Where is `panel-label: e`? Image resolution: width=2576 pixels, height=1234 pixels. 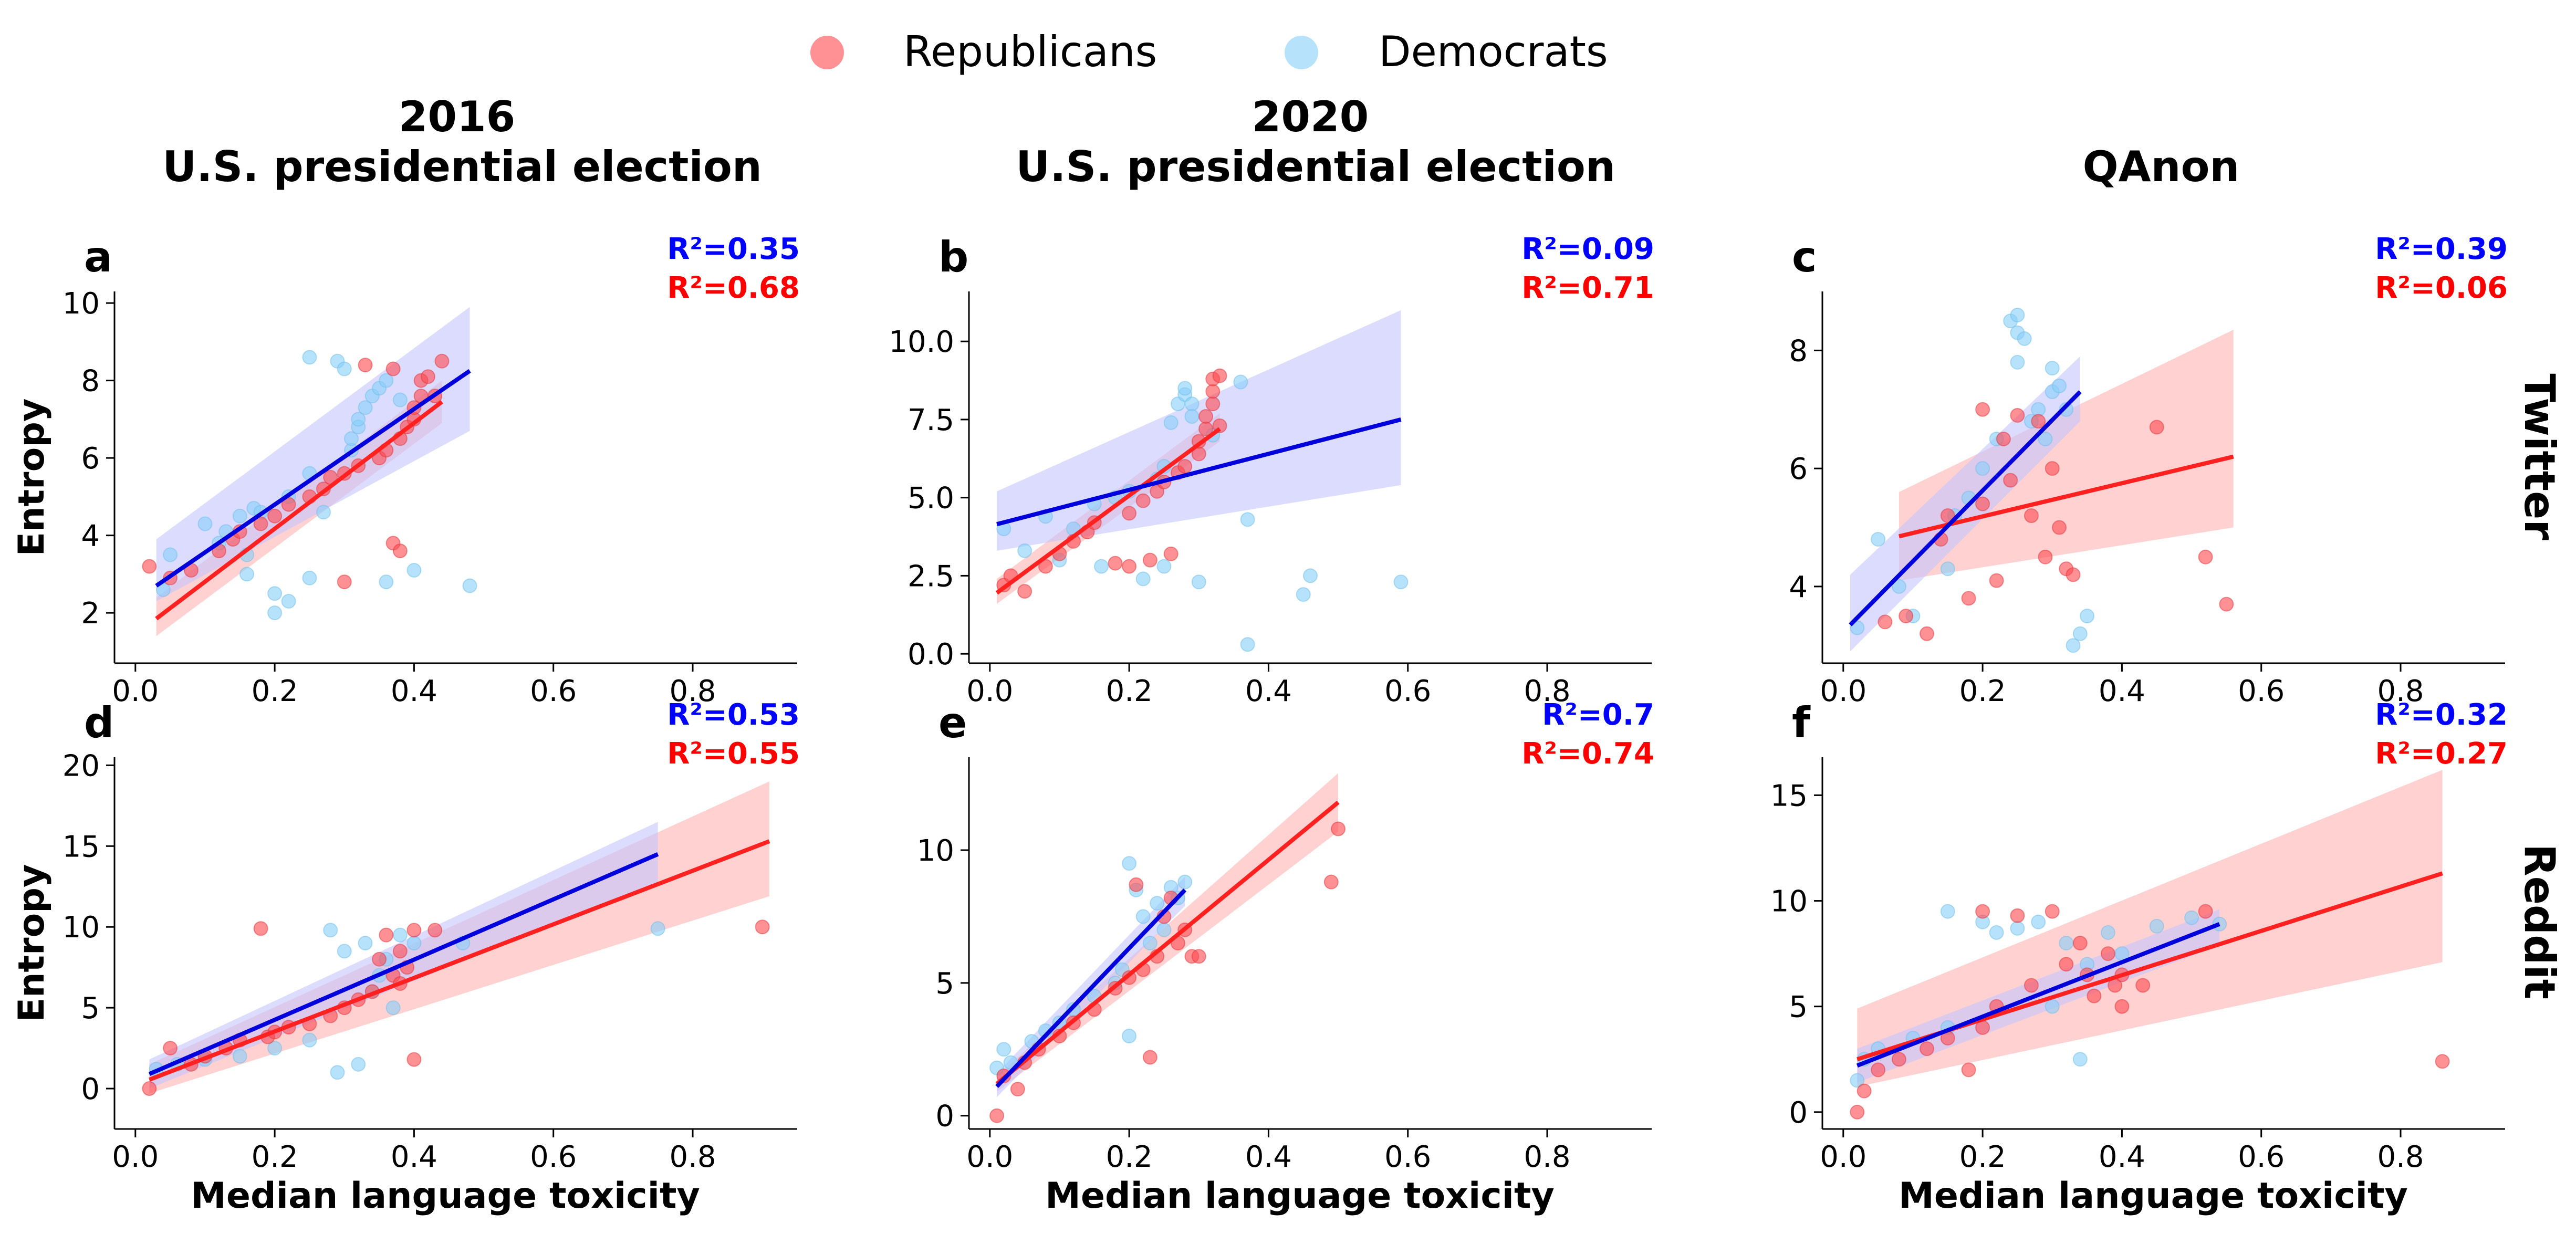
panel-label: e is located at coordinates (952, 722).